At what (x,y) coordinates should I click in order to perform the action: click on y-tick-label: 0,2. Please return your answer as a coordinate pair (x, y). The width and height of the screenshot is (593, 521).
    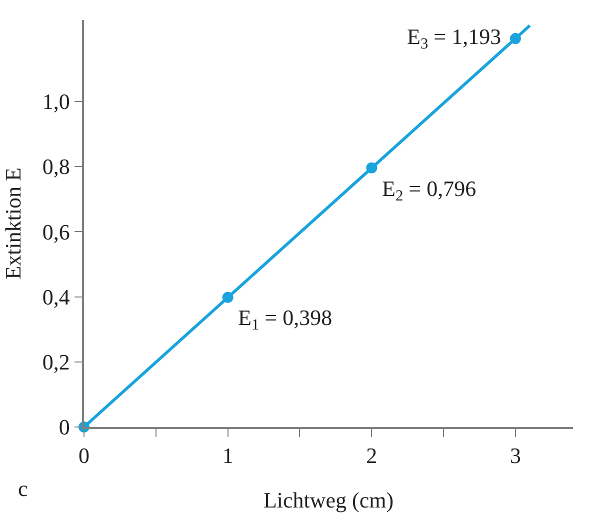
    Looking at the image, I should click on (56, 362).